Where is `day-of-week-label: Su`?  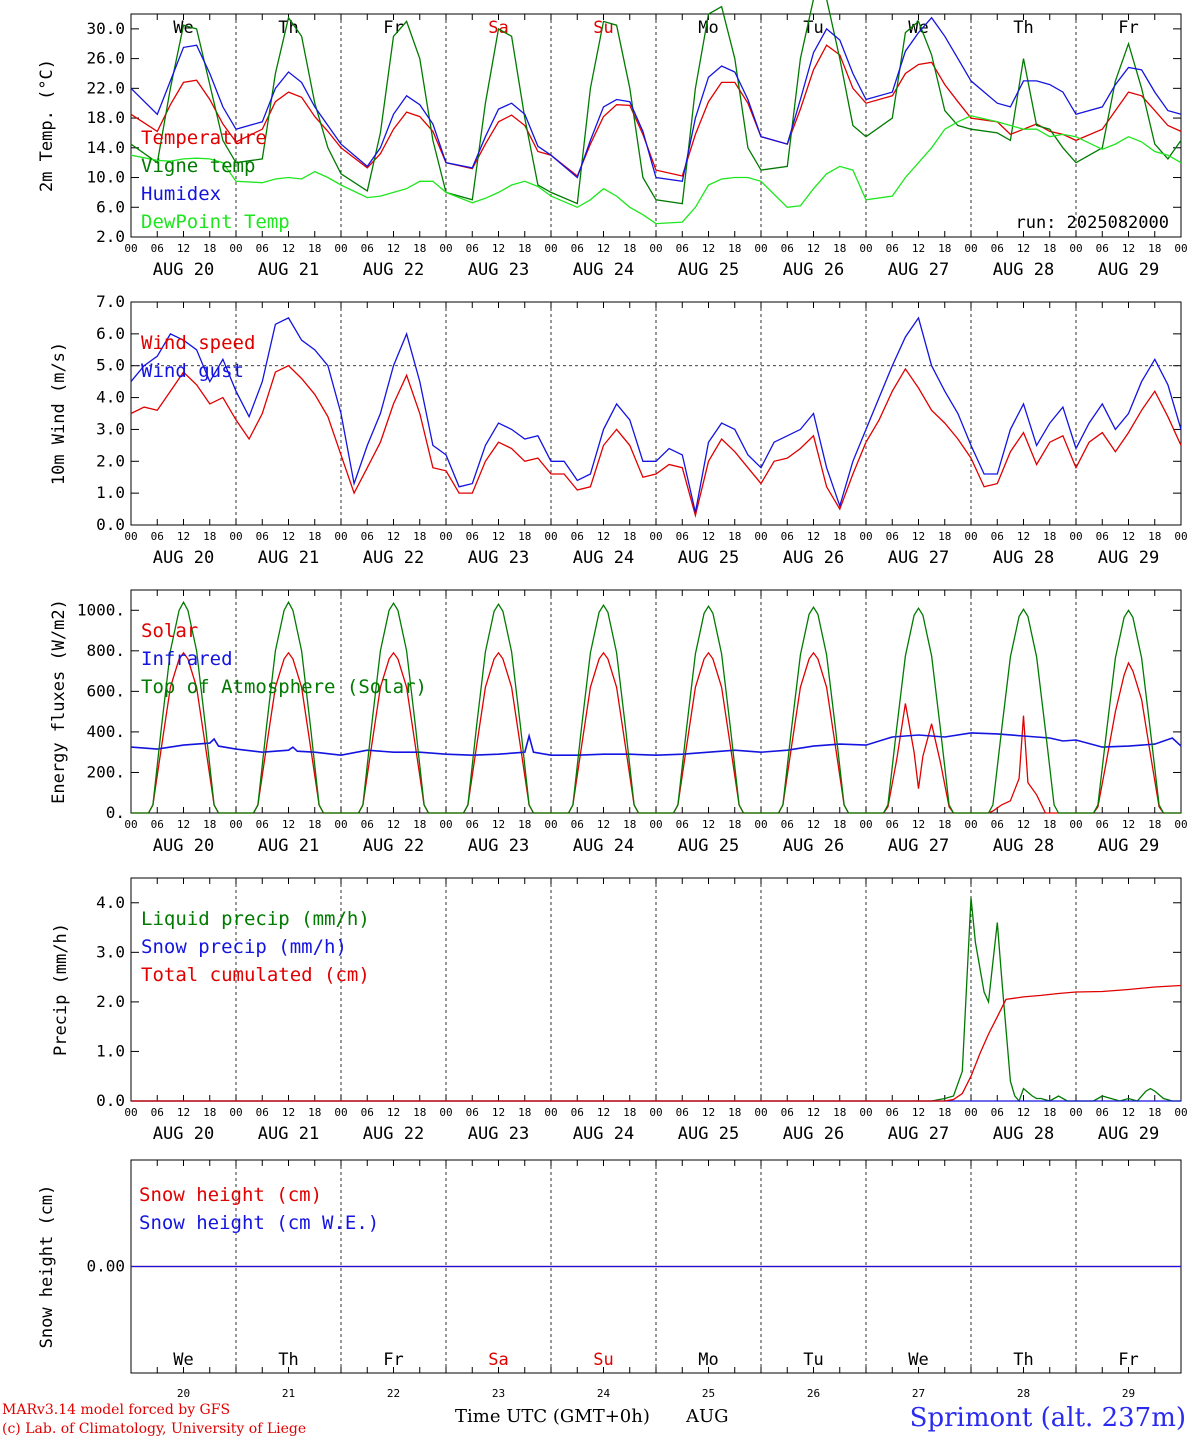 day-of-week-label: Su is located at coordinates (603, 1360).